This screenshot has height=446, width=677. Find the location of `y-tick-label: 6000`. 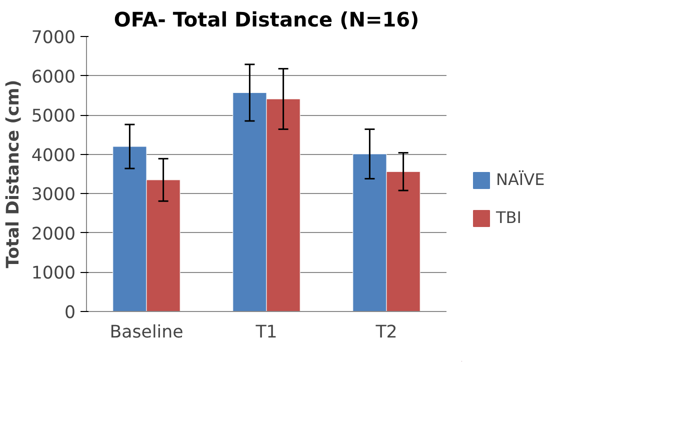

y-tick-label: 6000 is located at coordinates (53, 77).